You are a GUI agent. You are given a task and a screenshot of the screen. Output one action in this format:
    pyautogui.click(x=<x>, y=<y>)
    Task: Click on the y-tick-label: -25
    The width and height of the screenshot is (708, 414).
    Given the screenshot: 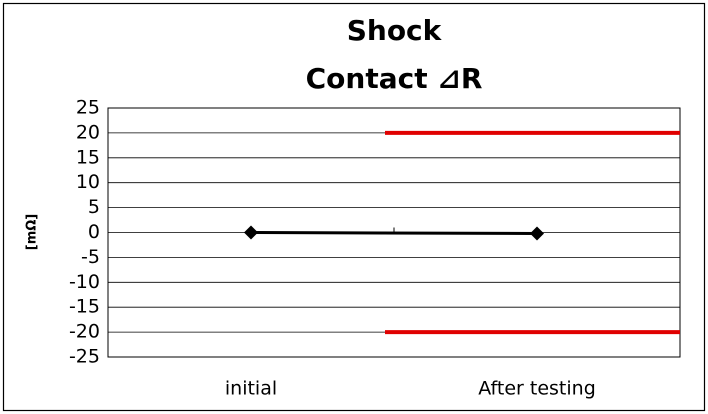 What is the action you would take?
    pyautogui.click(x=84, y=357)
    